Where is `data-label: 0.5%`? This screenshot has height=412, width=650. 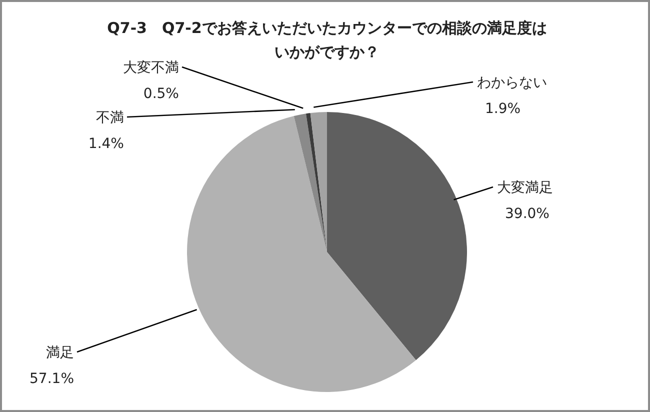 data-label: 0.5% is located at coordinates (161, 94).